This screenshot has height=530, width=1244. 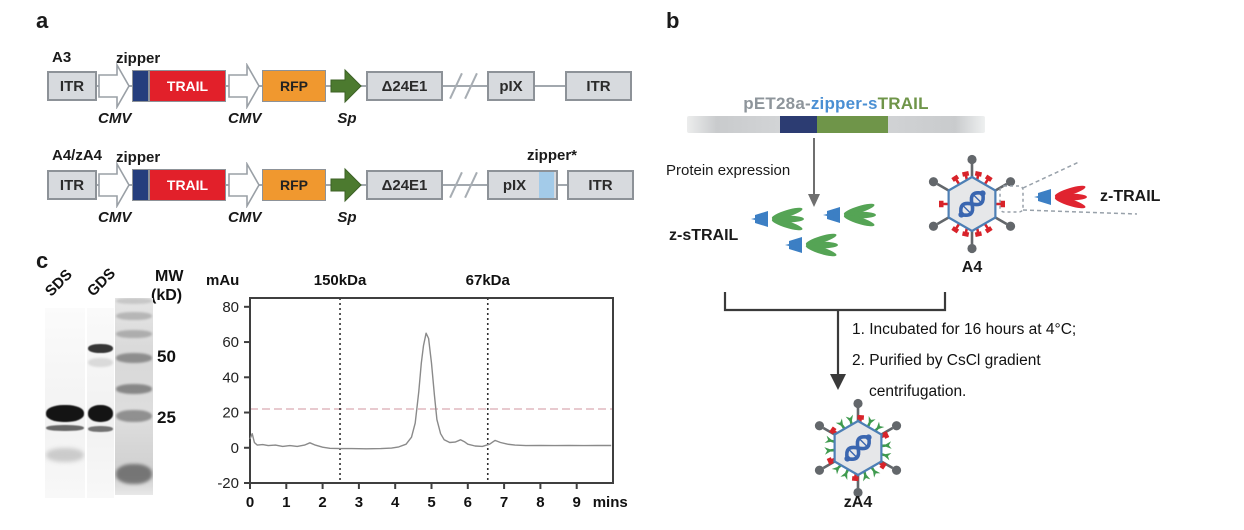 I want to click on plasmid-zipper-text: zipper, so click(x=836, y=103).